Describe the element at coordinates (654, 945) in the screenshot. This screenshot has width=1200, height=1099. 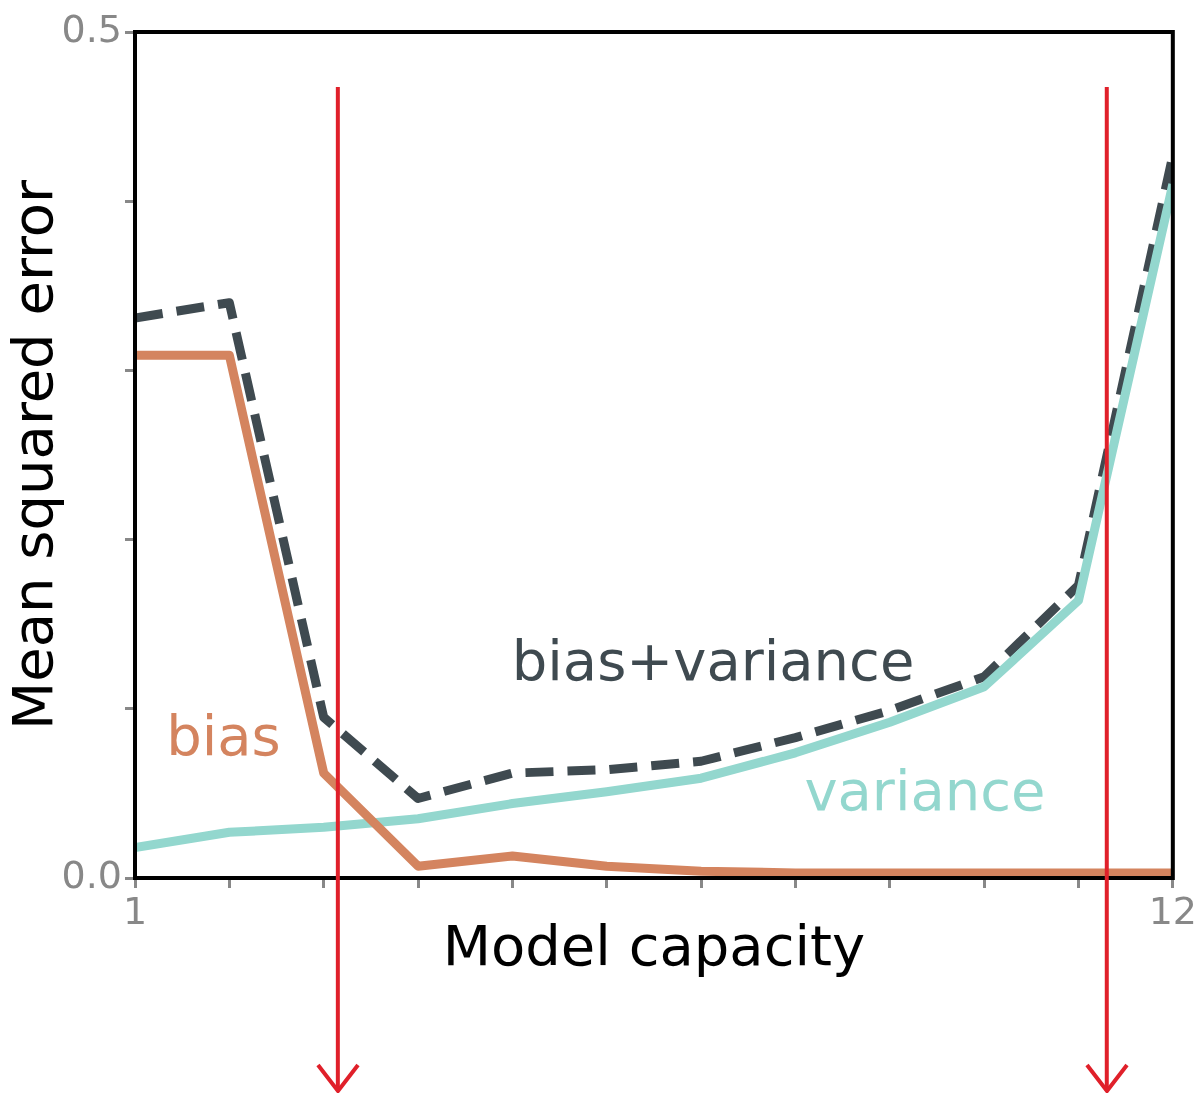
I see `x-axis-title: Model capacity` at that location.